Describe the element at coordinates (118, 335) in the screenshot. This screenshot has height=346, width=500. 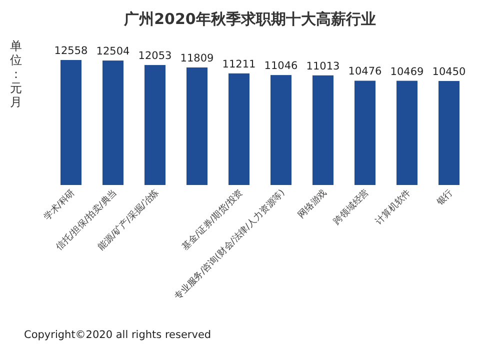
I see `text: Copyright©2020 all rights reserved` at that location.